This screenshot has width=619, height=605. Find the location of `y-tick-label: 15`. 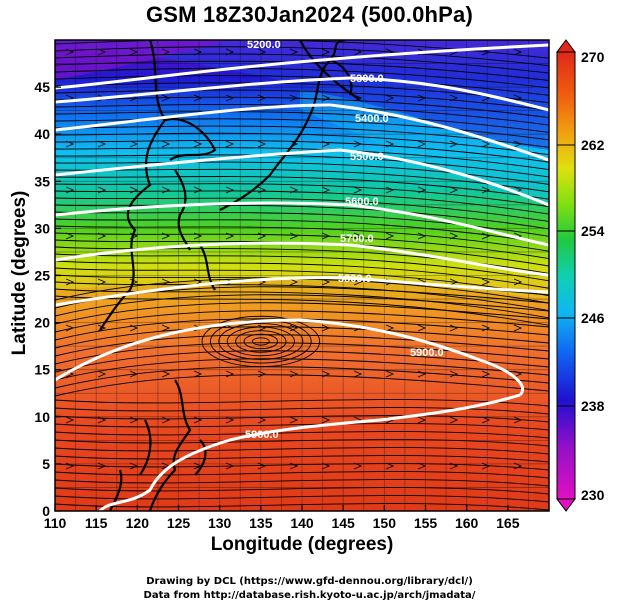

y-tick-label: 15 is located at coordinates (42, 370).